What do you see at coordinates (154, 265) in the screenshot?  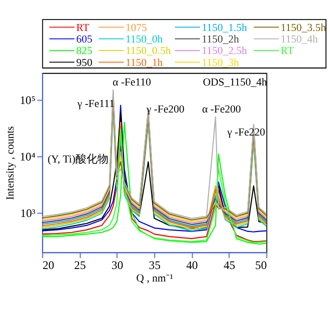 I see `x-tick-label: 35` at bounding box center [154, 265].